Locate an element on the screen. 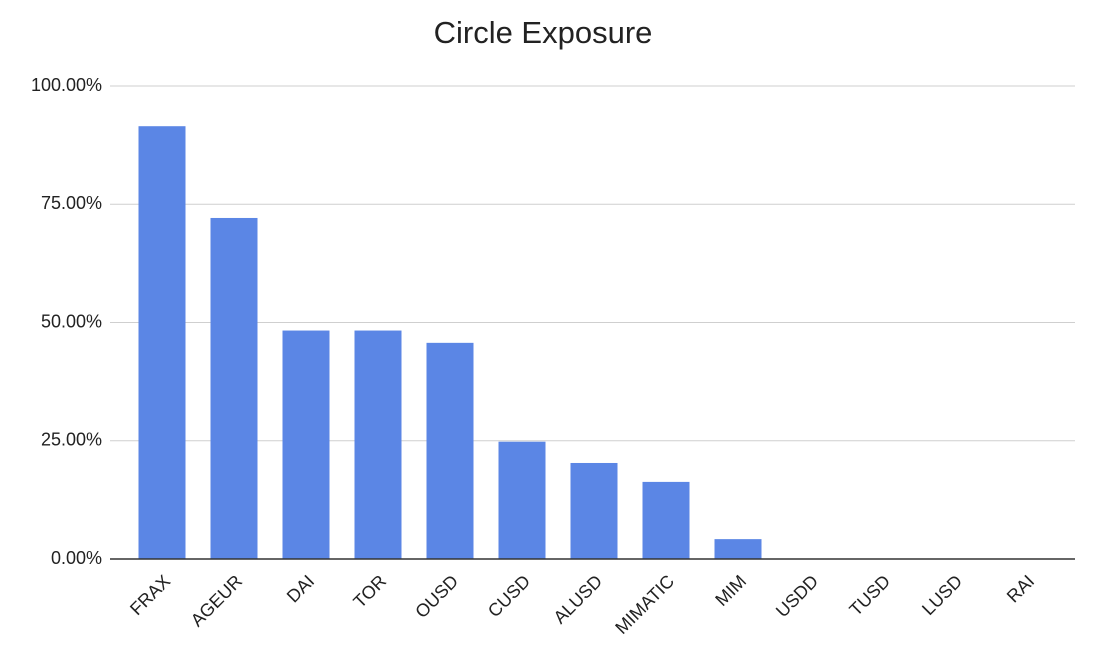 The height and width of the screenshot is (664, 1104). x-tick-label: AGEUR is located at coordinates (216, 600).